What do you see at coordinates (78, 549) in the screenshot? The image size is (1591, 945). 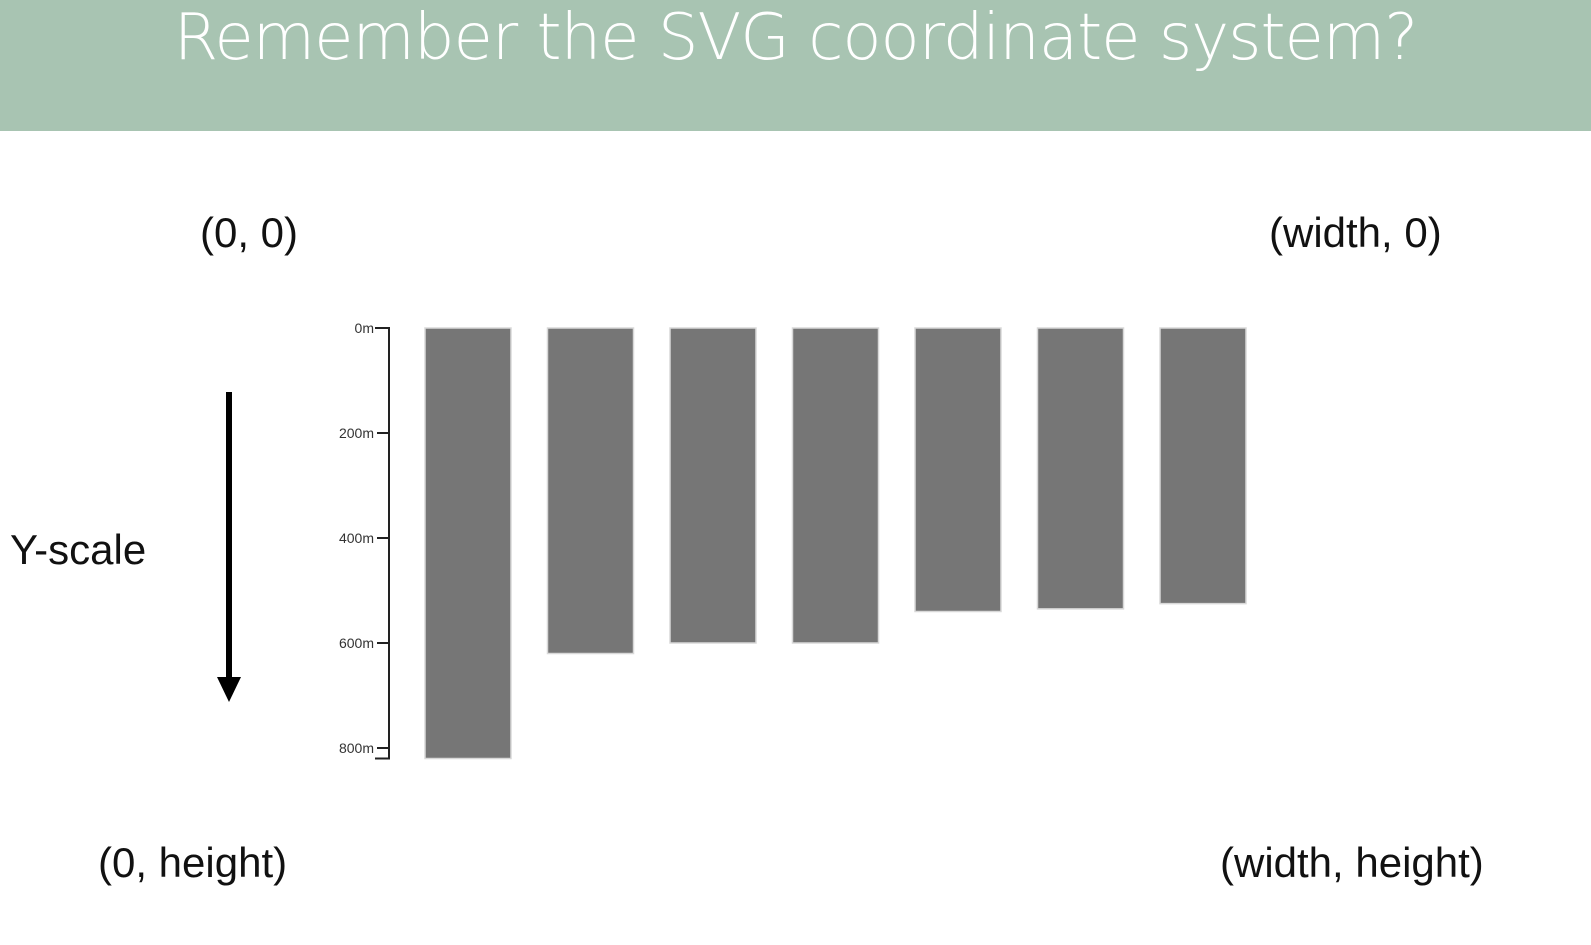 I see `y-scale-label: Y-scale` at bounding box center [78, 549].